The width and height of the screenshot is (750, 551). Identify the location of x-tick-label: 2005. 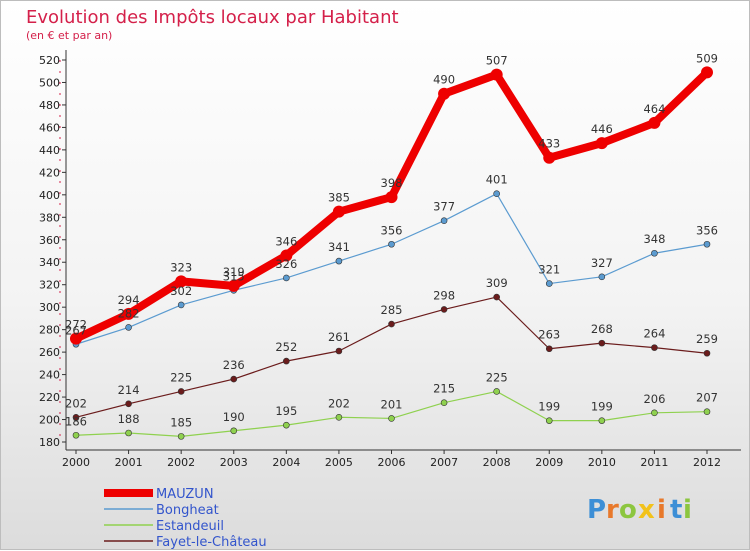
(339, 462).